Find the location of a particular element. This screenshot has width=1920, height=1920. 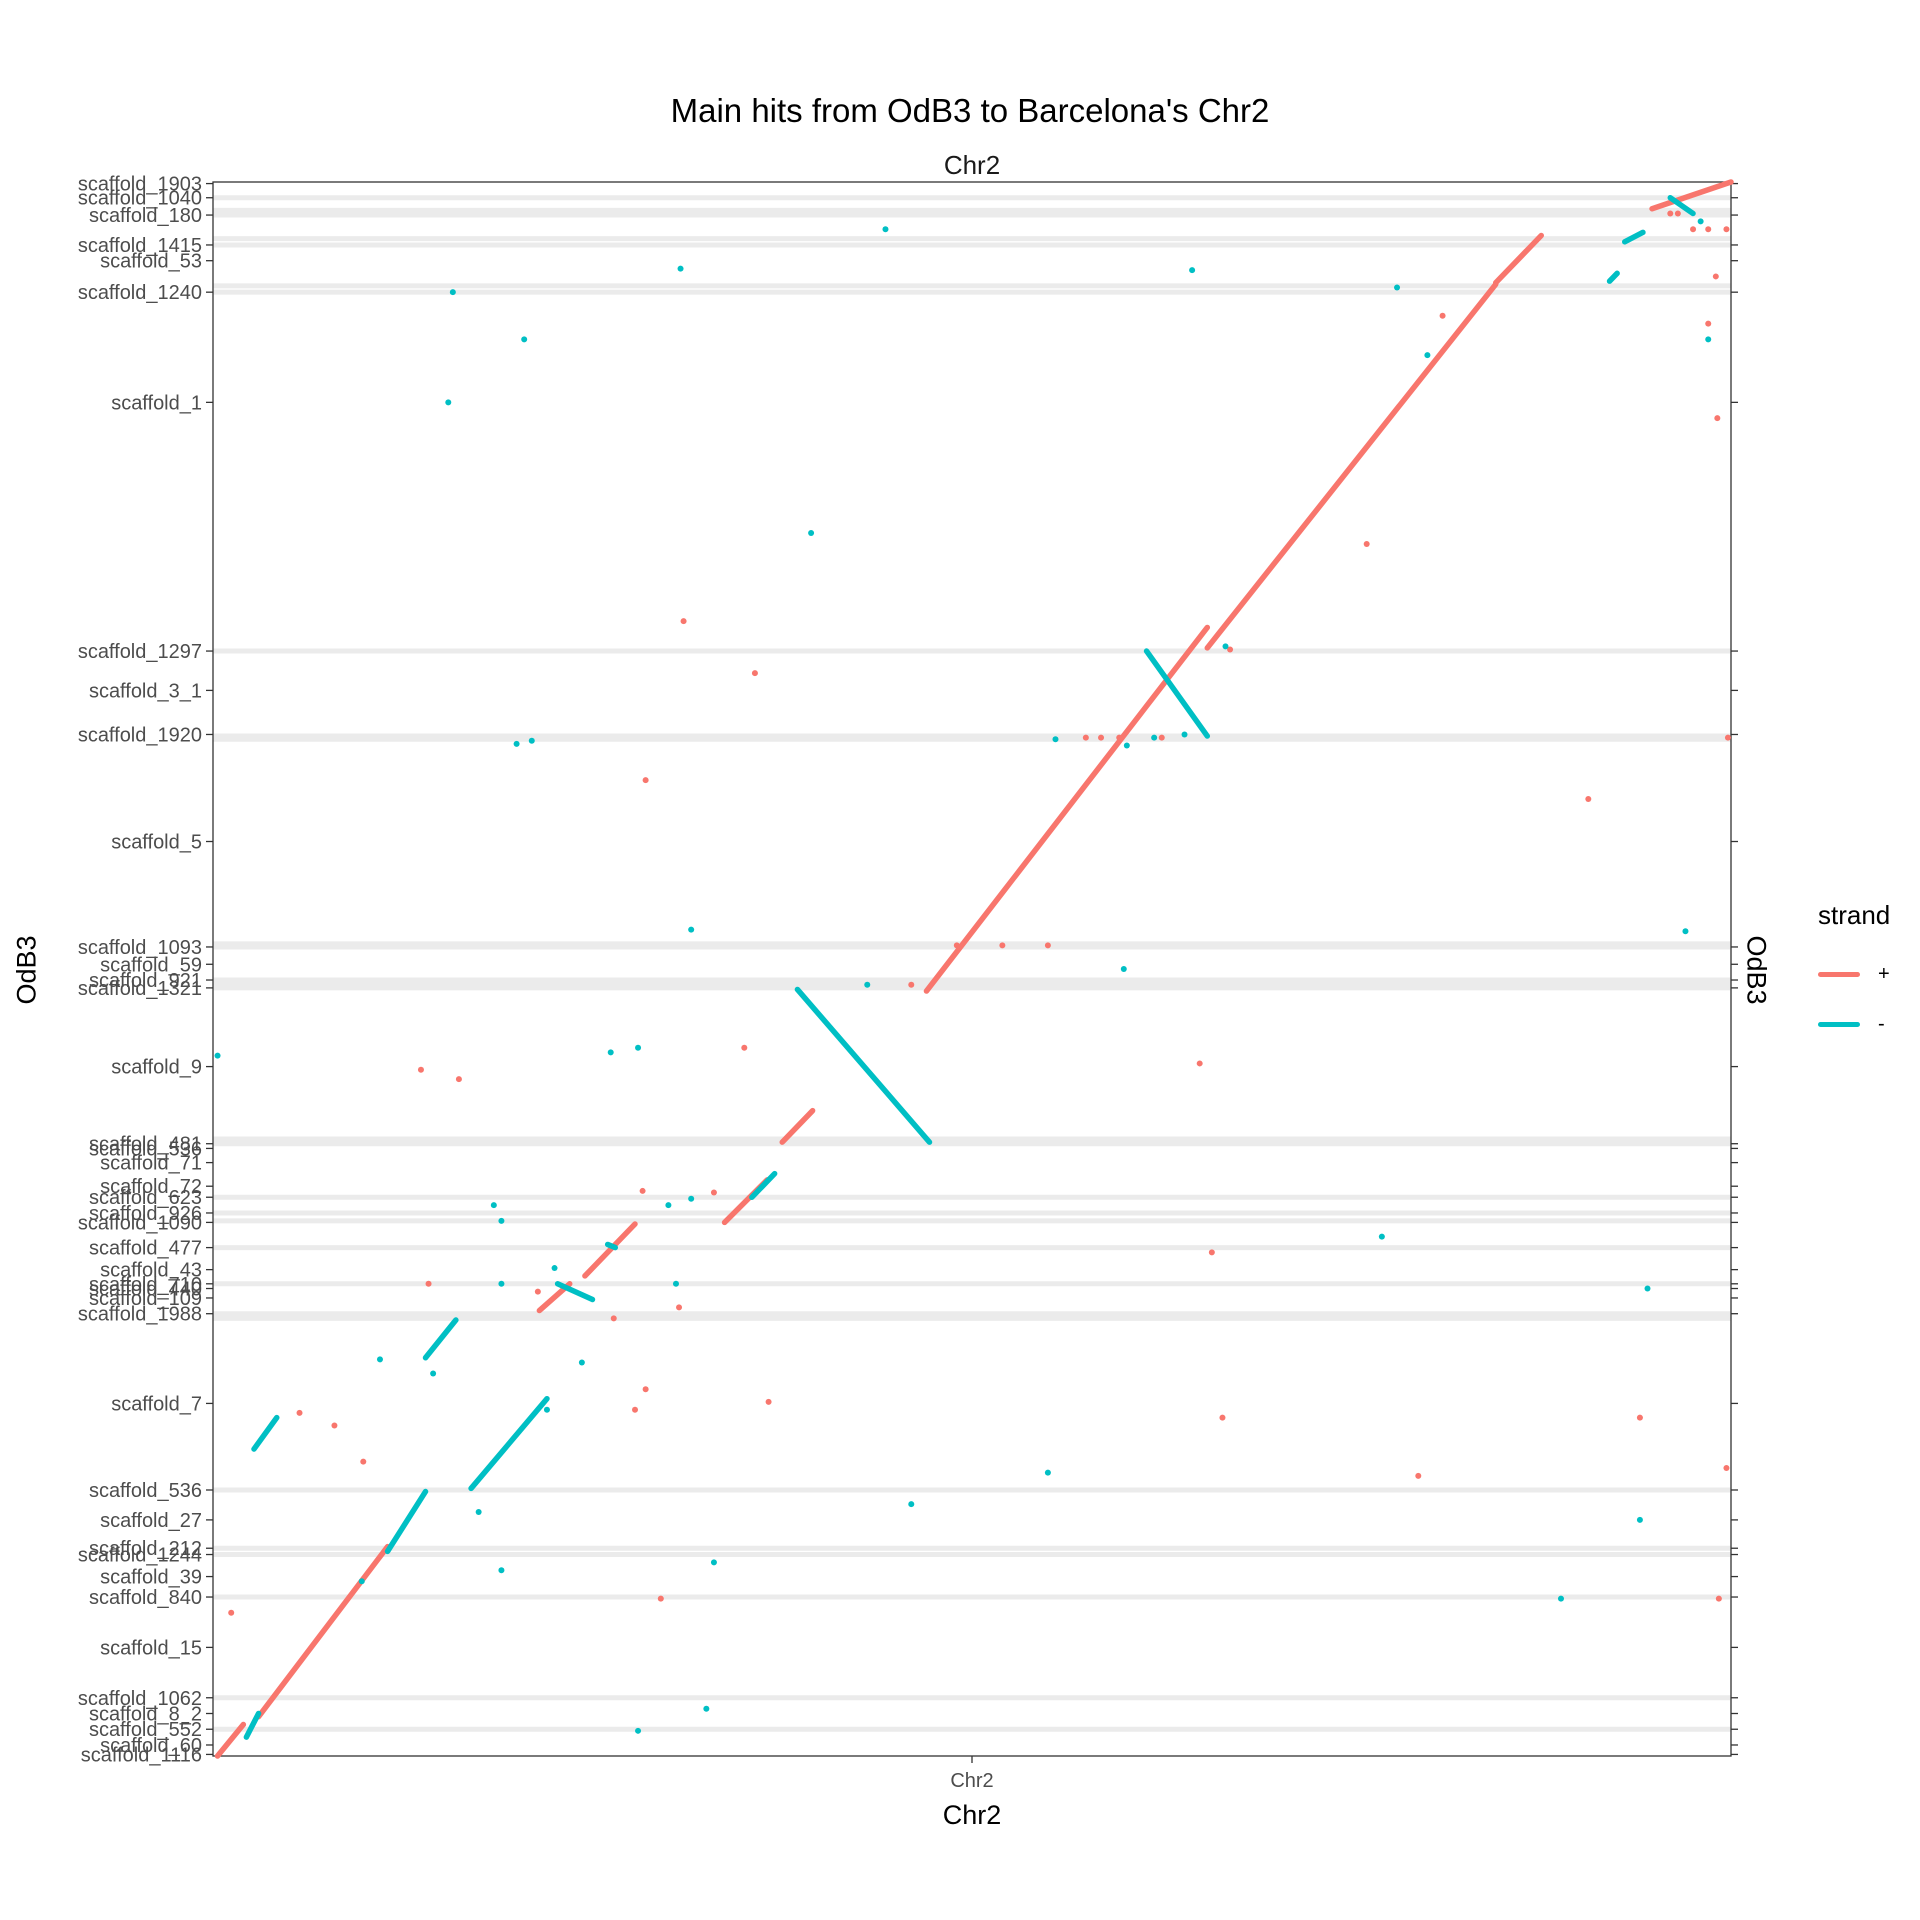

y-tick-label: scaffold_71 is located at coordinates (151, 1164).